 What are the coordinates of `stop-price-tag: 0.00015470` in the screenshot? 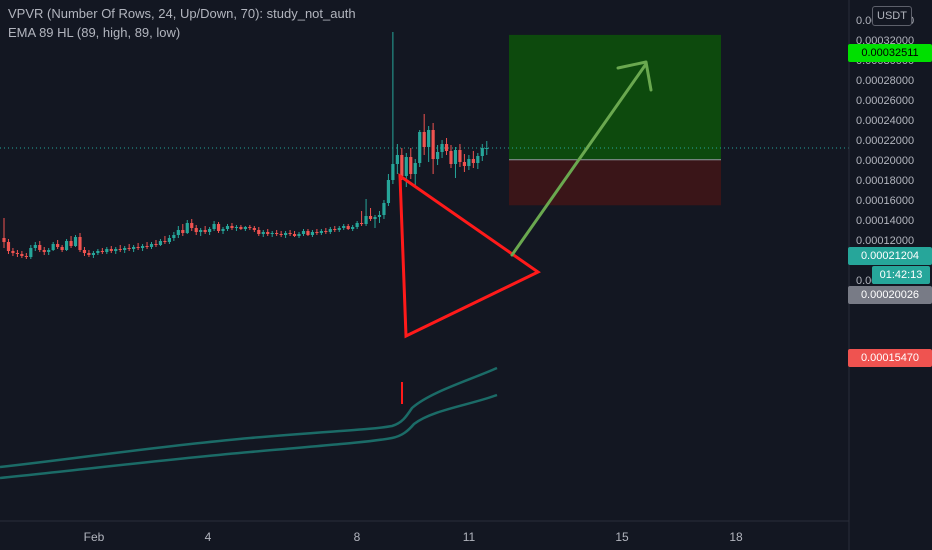 It's located at (890, 358).